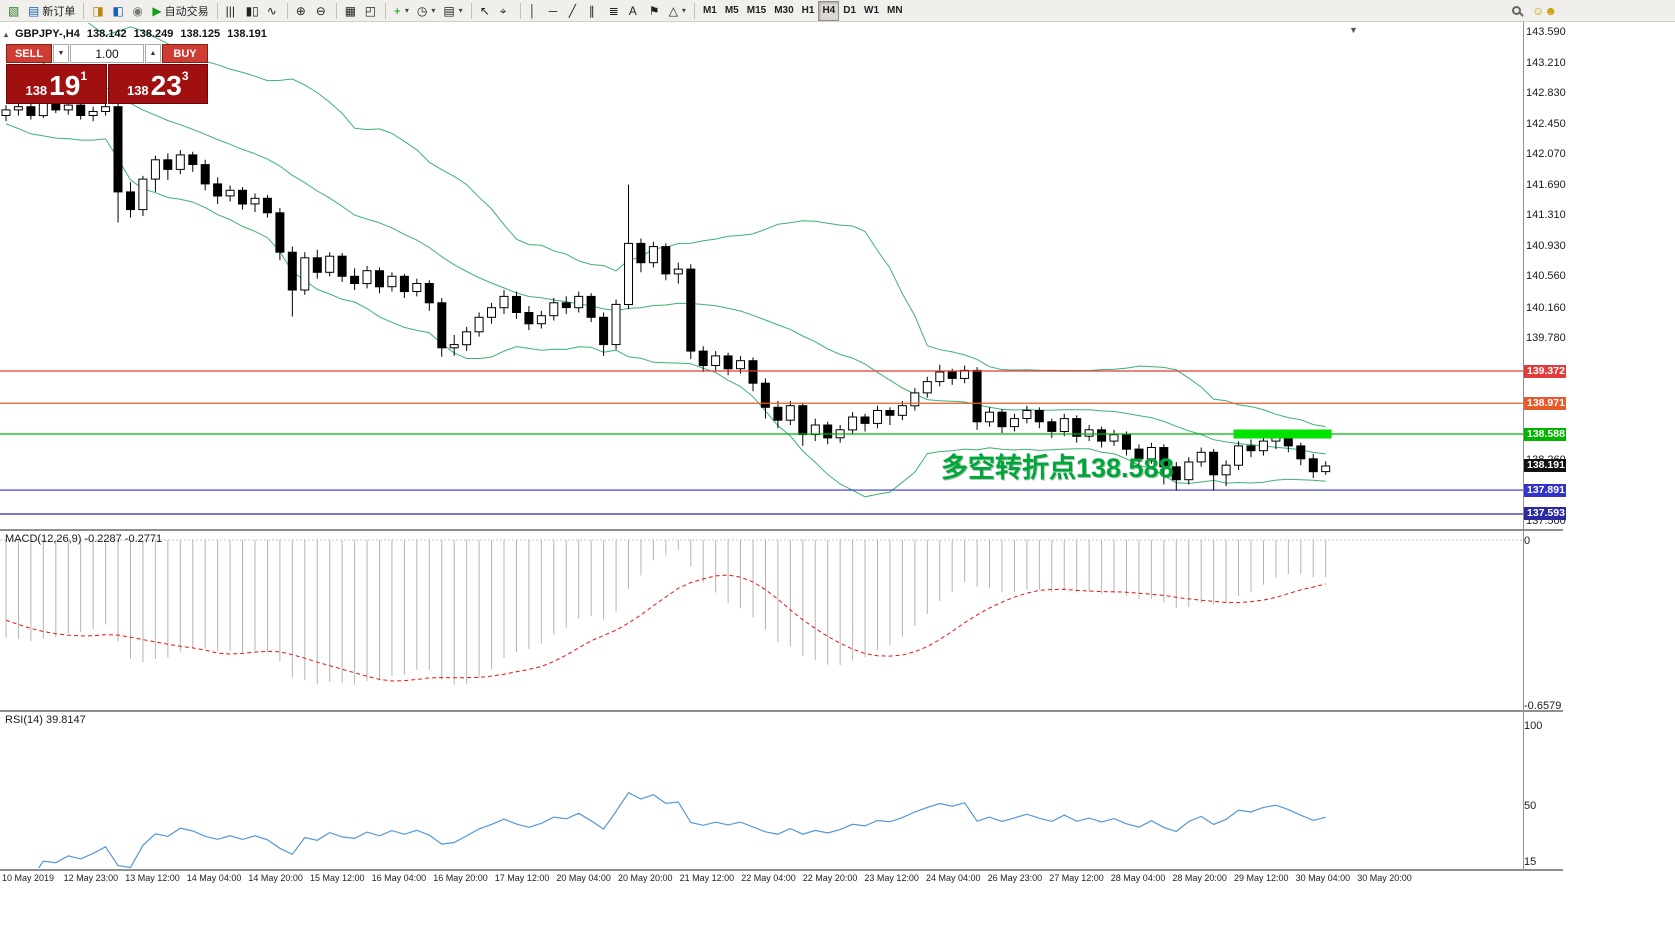  Describe the element at coordinates (153, 34) in the screenshot. I see `ohlc-high: 138.249` at that location.